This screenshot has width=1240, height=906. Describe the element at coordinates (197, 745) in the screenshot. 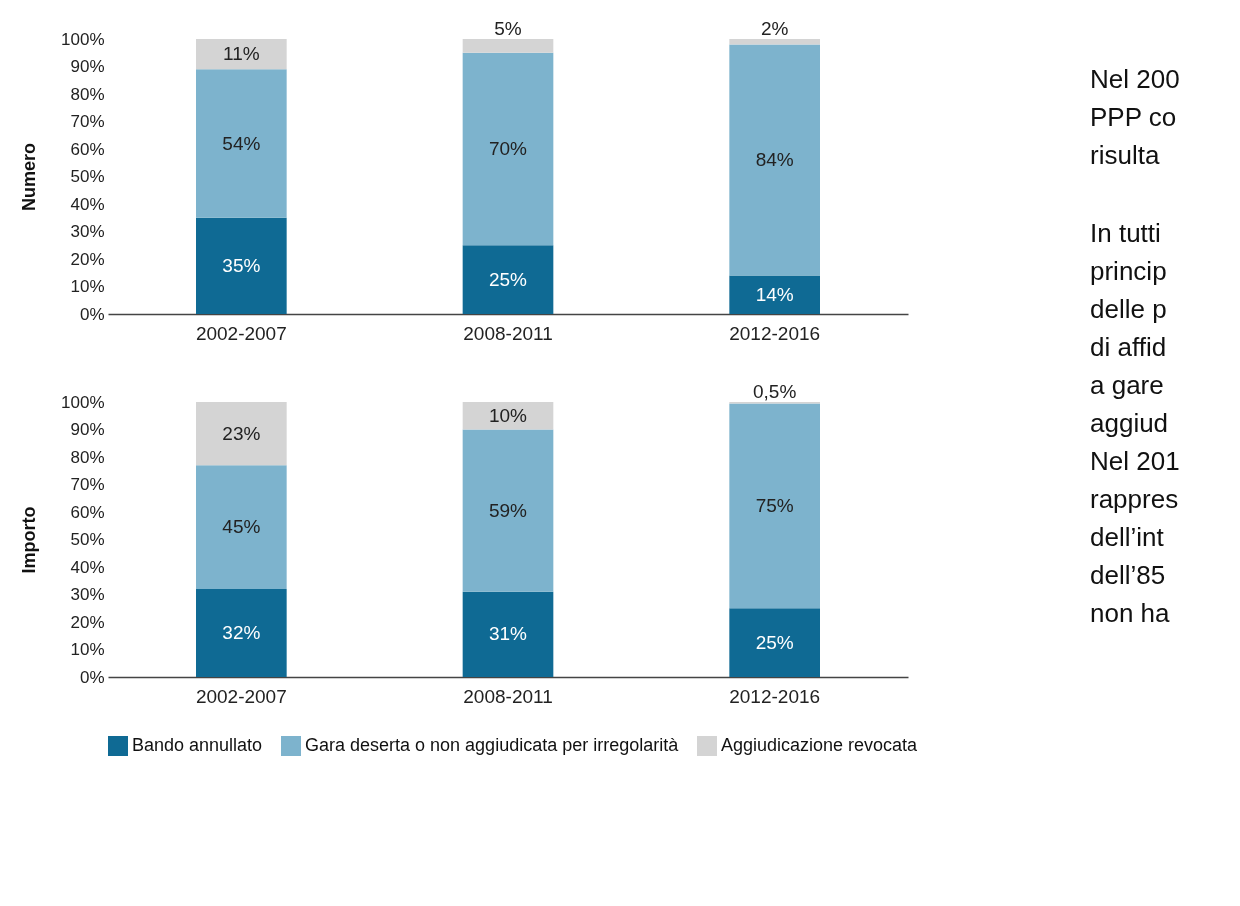

I see `legend-label: Bando annullato` at that location.